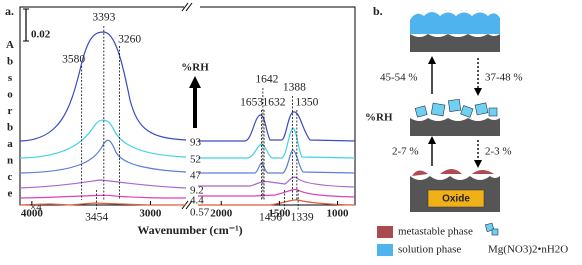  I want to click on rate-label: 2-7 %, so click(405, 152).